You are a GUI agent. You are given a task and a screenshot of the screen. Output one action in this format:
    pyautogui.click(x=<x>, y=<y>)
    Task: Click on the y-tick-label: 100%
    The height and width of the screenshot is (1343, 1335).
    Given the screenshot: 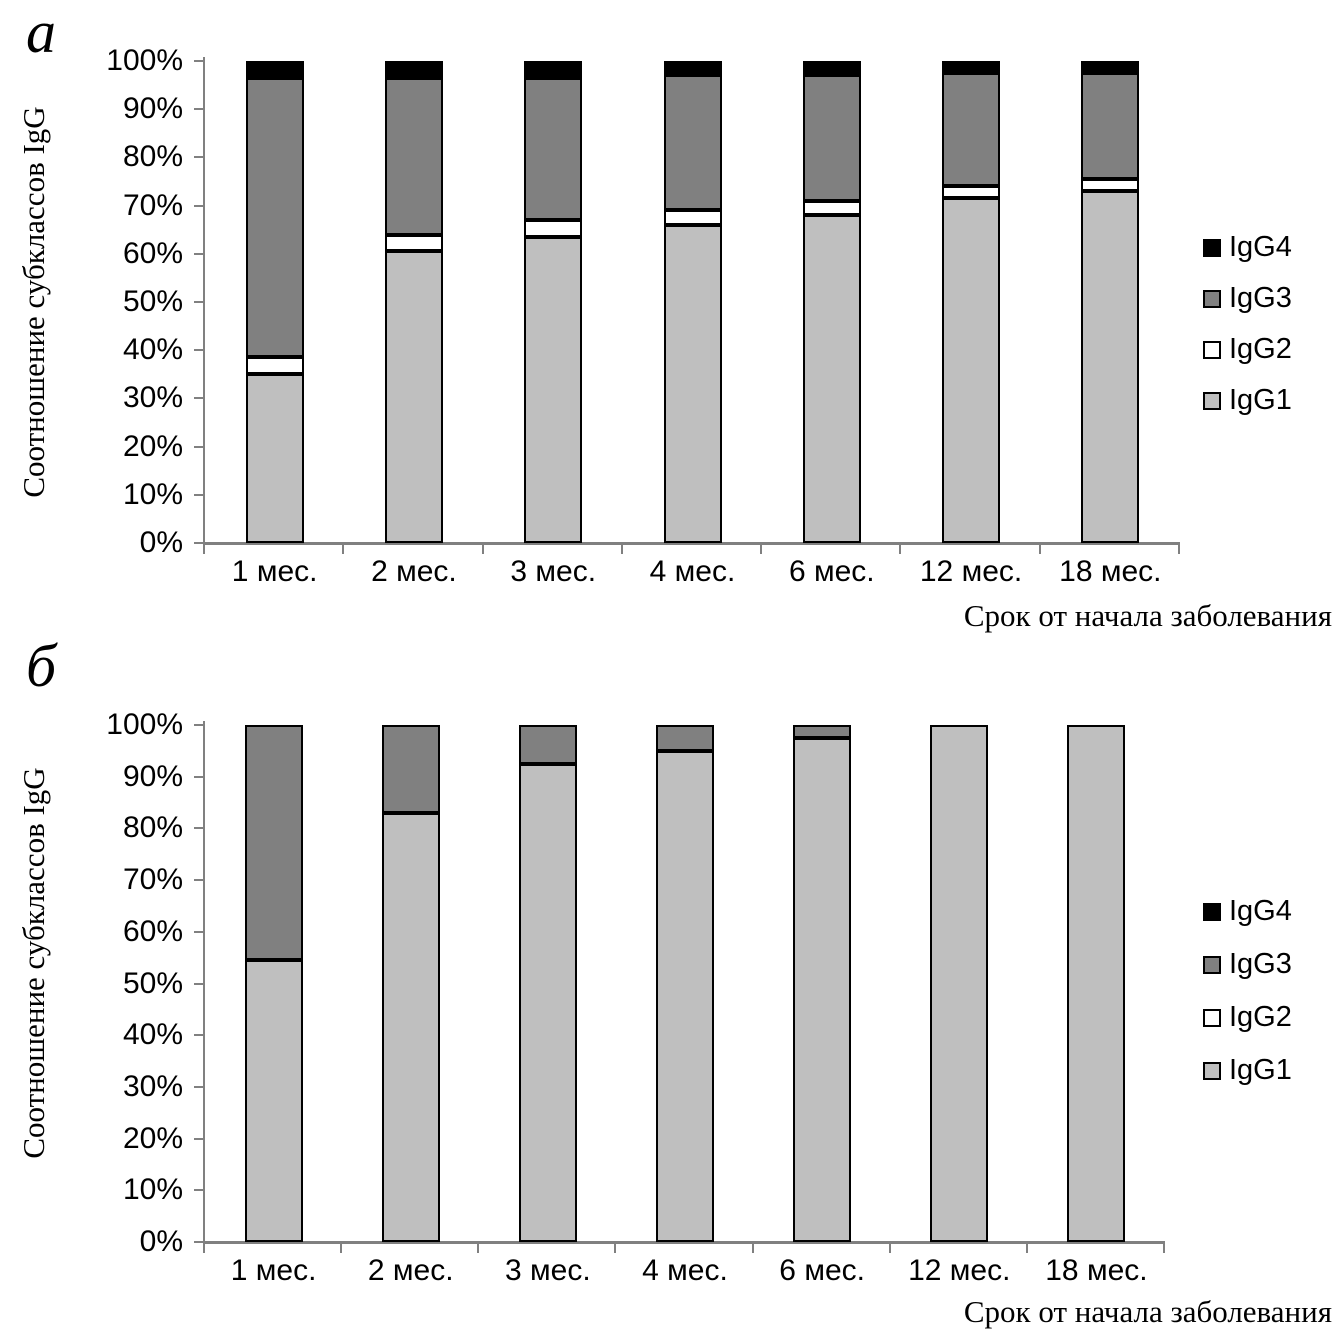 What is the action you would take?
    pyautogui.click(x=144, y=60)
    